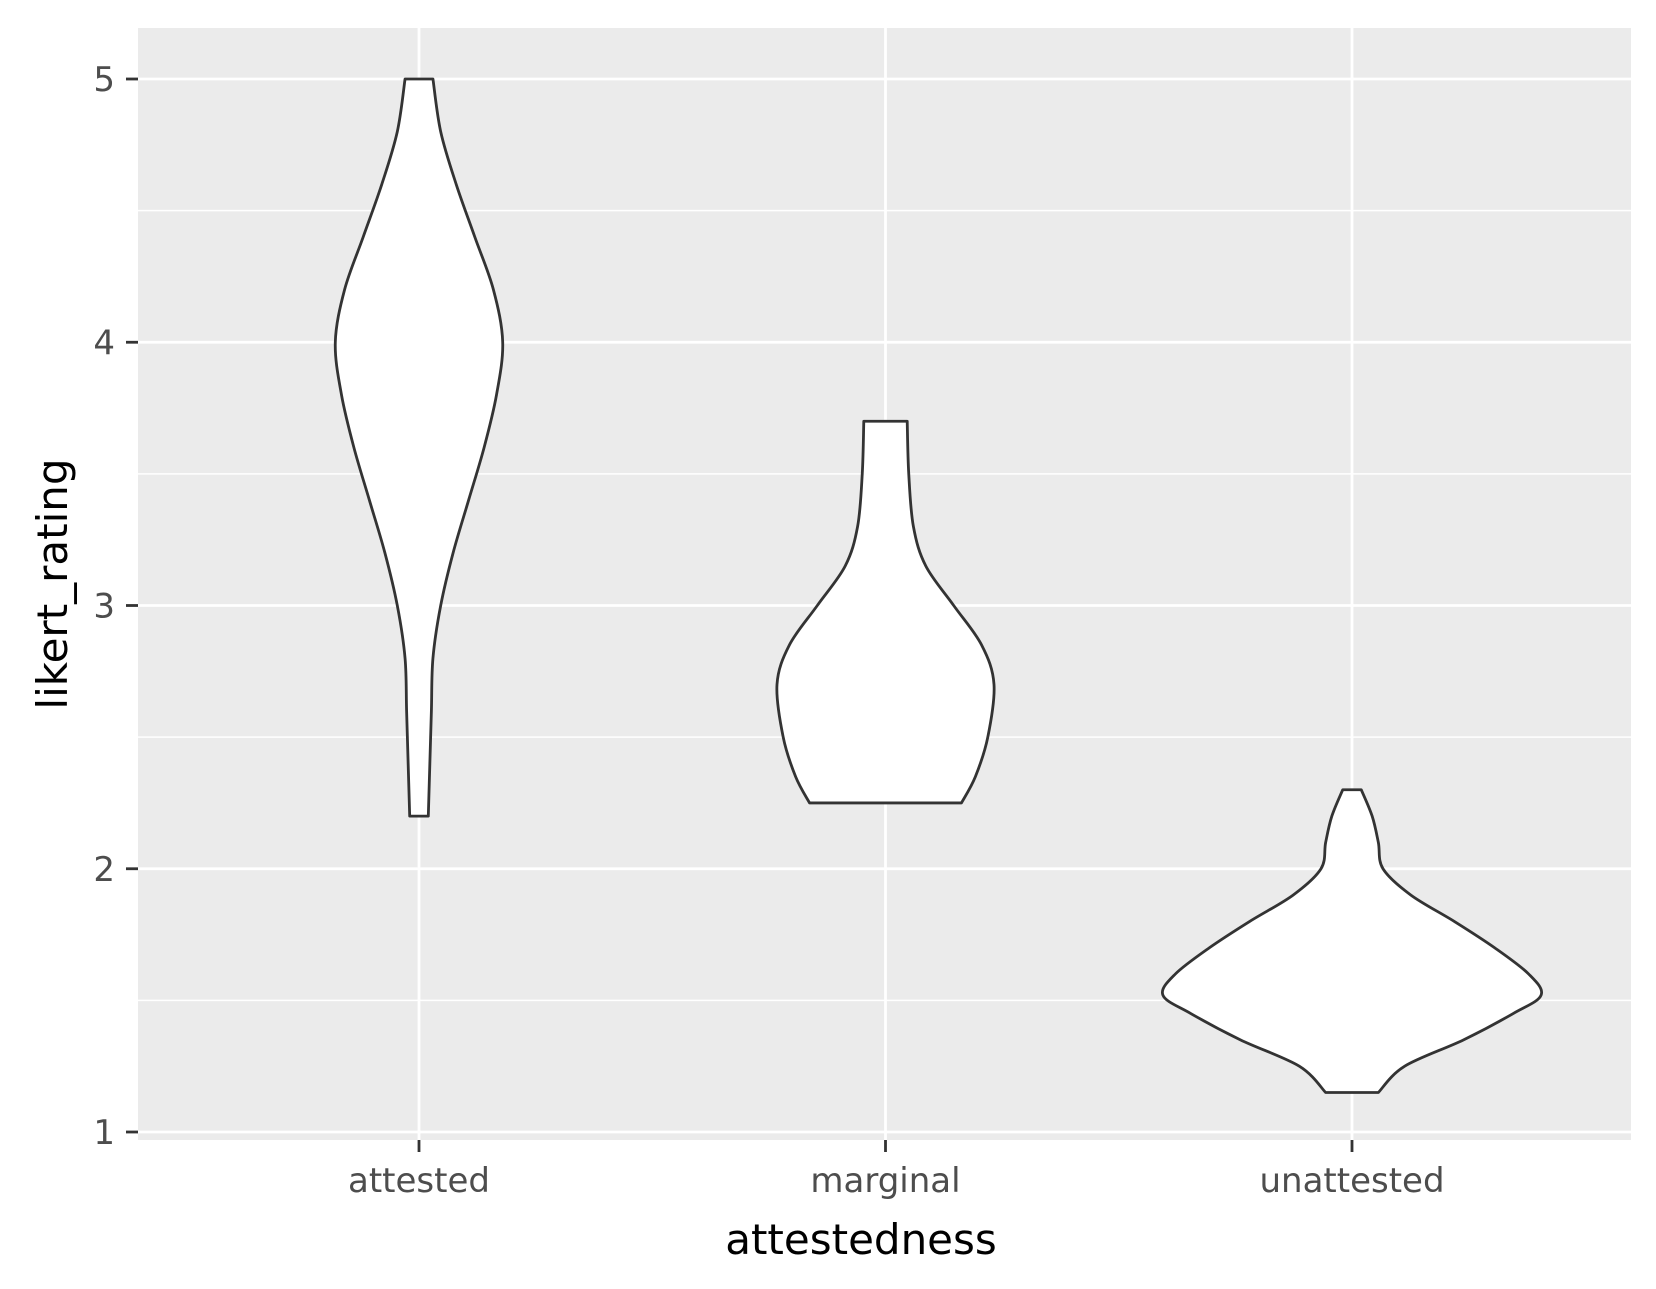 This screenshot has width=1656, height=1289. I want to click on x-axis: attested marginal unattested, so click(896, 1170).